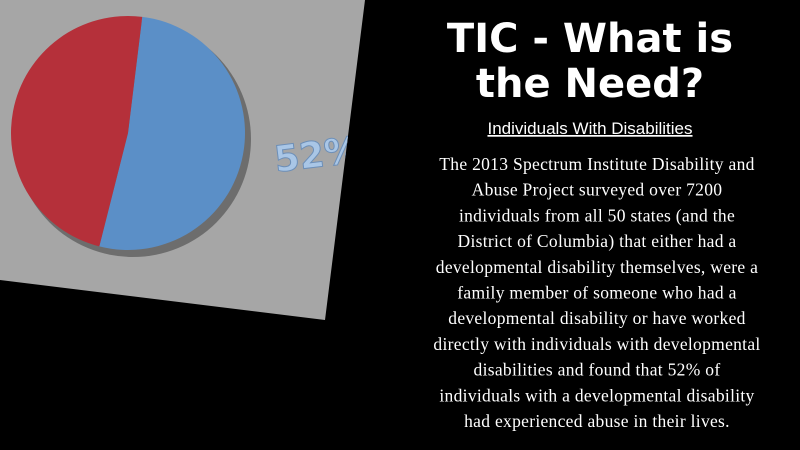 This screenshot has width=800, height=450. I want to click on body-text: developmental disability or have worked, so click(596, 318).